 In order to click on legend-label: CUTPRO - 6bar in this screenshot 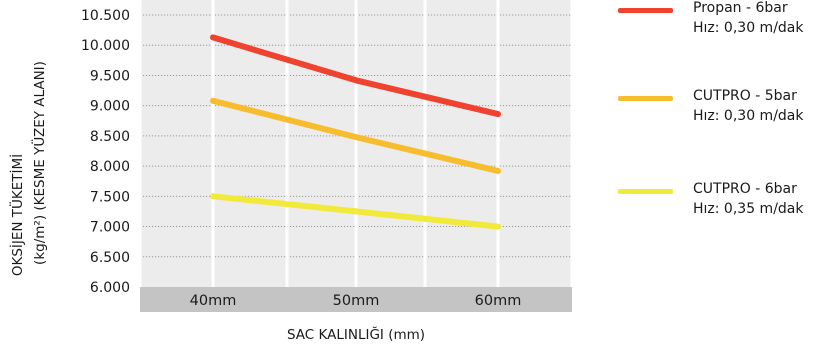, I will do `click(745, 189)`.